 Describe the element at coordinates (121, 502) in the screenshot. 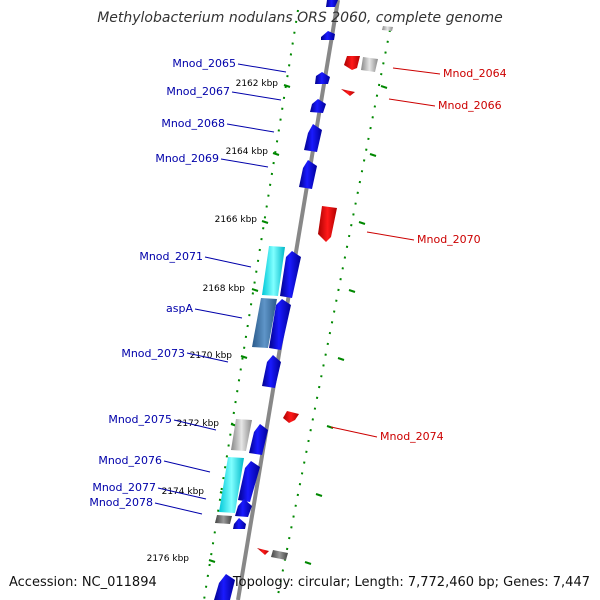

I see `gene-label-mnod-2078: Mnod_2078` at that location.